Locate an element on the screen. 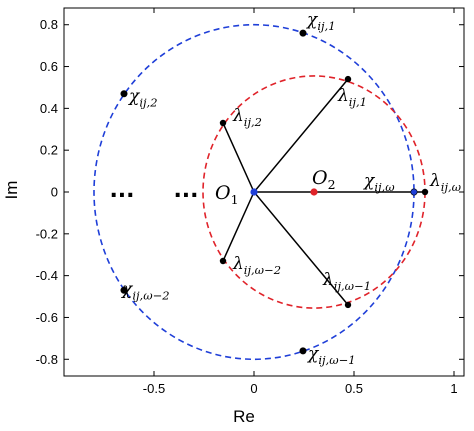 The image size is (474, 431). label-lambda_ij_2: λij,2 is located at coordinates (247, 117).